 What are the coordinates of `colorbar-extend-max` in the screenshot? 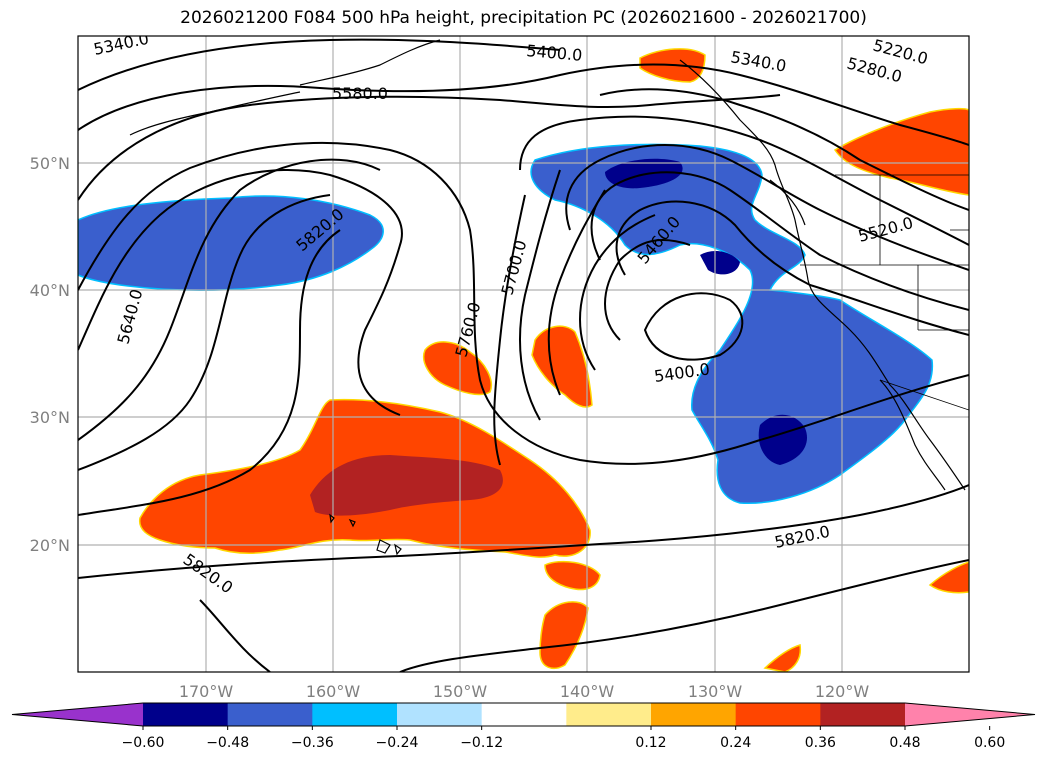 It's located at (970, 714).